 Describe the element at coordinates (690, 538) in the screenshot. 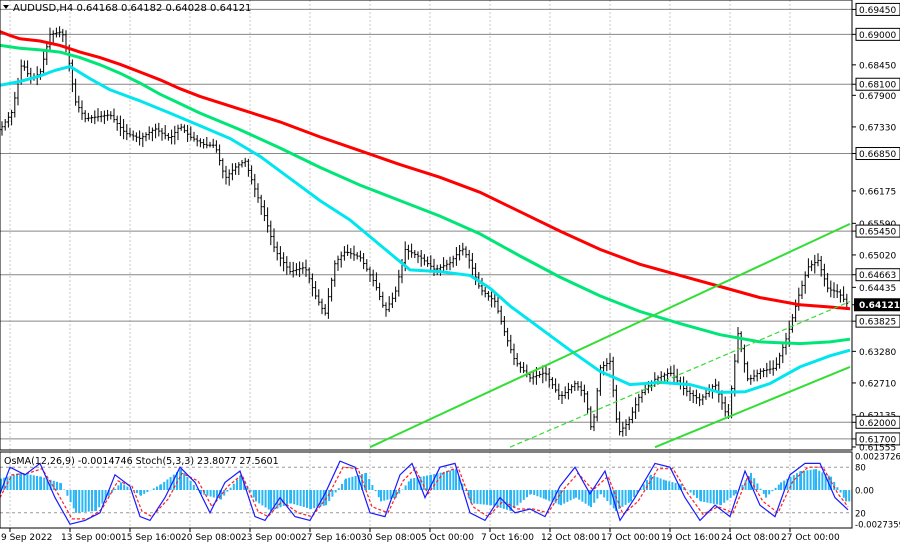

I see `x-tick-label: 19 Oct 16:00` at that location.